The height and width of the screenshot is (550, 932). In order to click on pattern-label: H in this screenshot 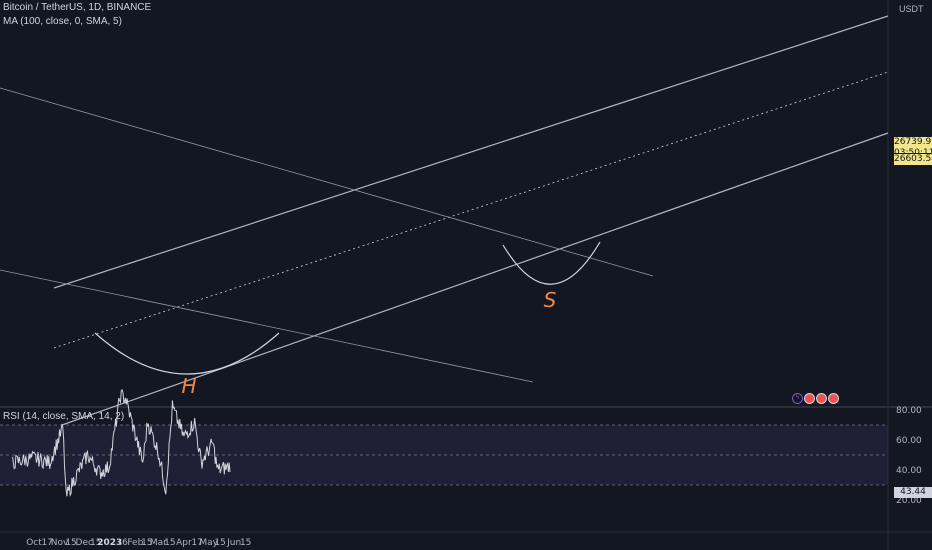, I will do `click(188, 386)`.